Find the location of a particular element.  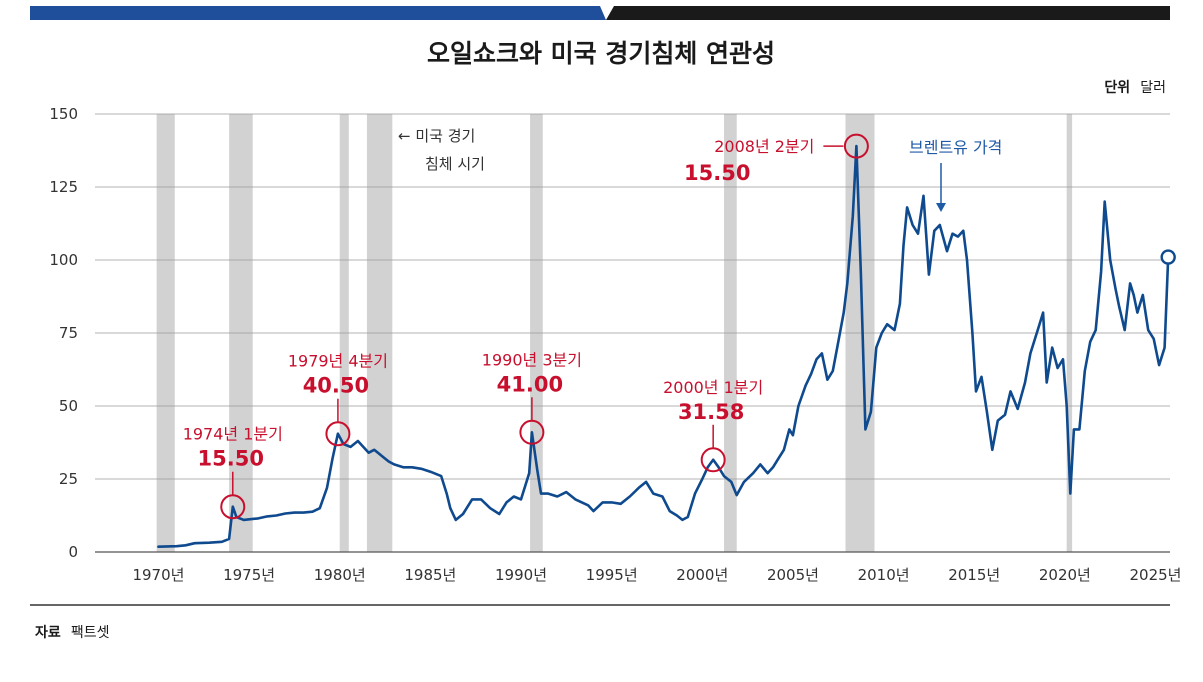

x-tick-label: 2015년 is located at coordinates (974, 575).